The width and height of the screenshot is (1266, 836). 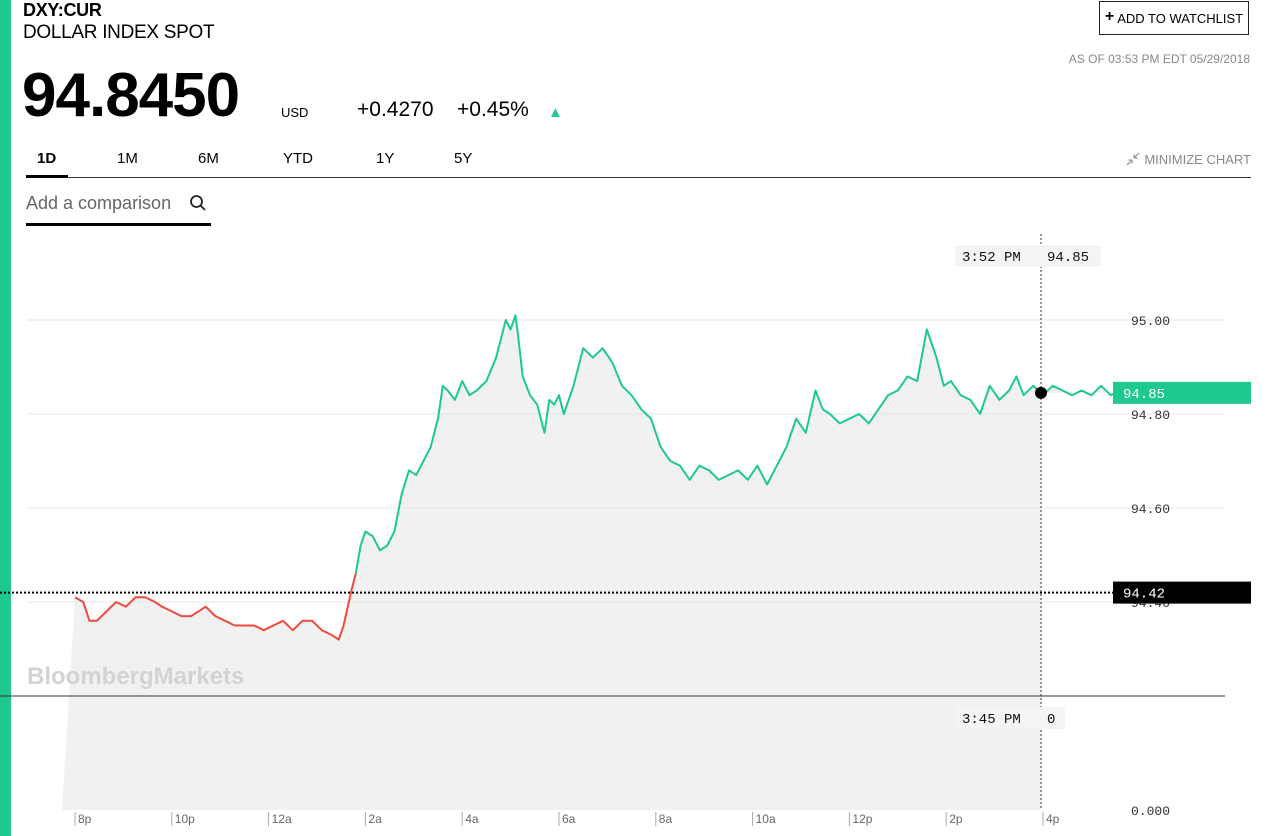 What do you see at coordinates (766, 819) in the screenshot?
I see `x-tick-label: 10a` at bounding box center [766, 819].